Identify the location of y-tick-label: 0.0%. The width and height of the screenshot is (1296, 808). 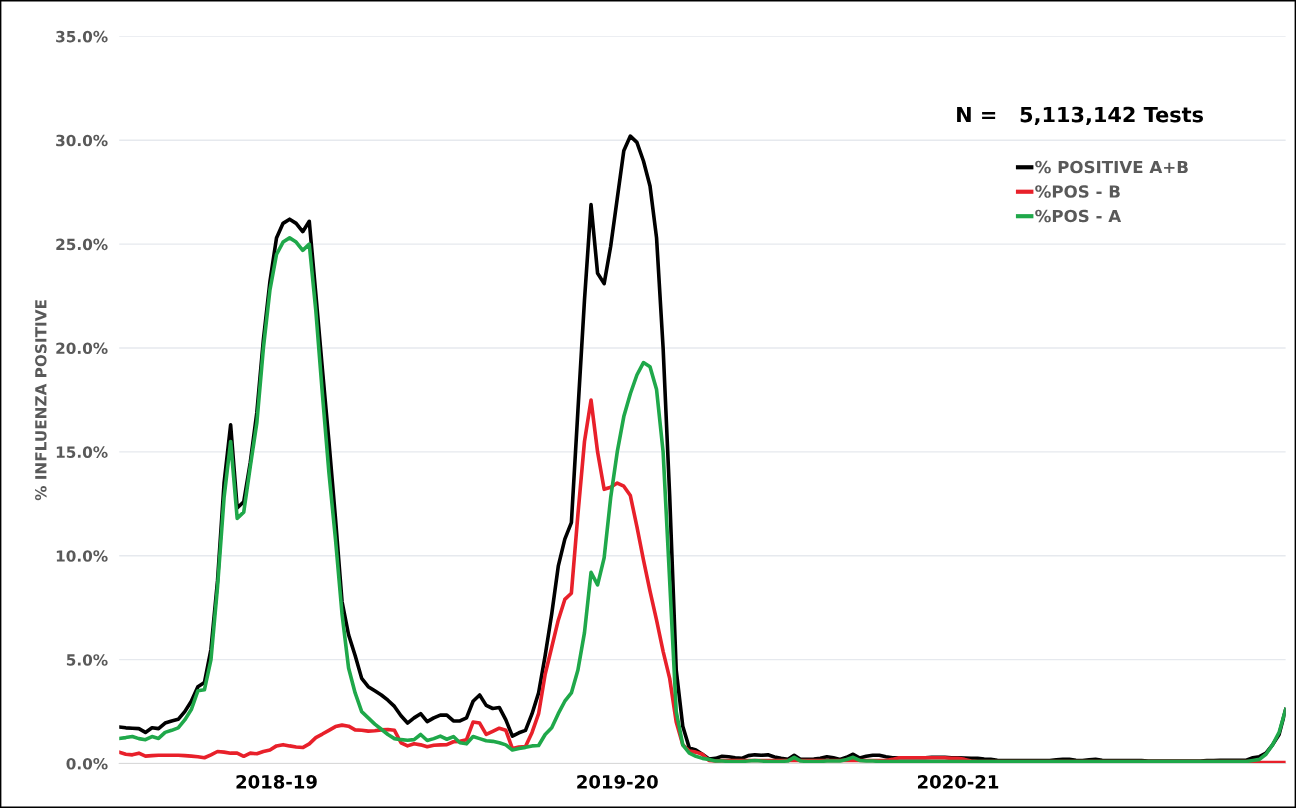
(87, 764).